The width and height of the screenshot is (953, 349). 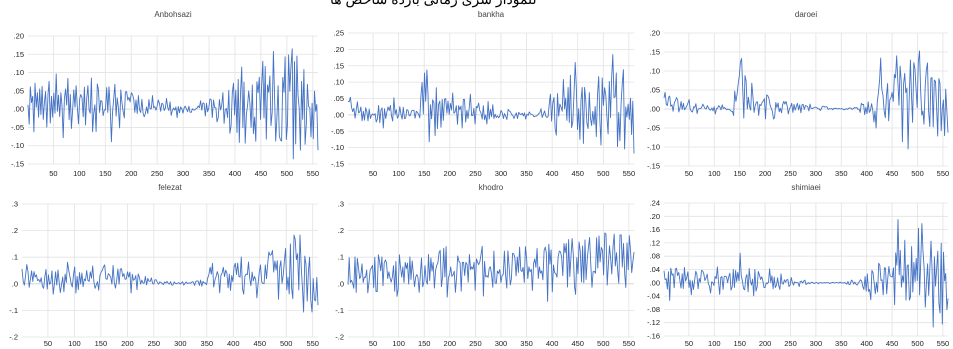 I want to click on y-tick-label: -.2, so click(x=339, y=337).